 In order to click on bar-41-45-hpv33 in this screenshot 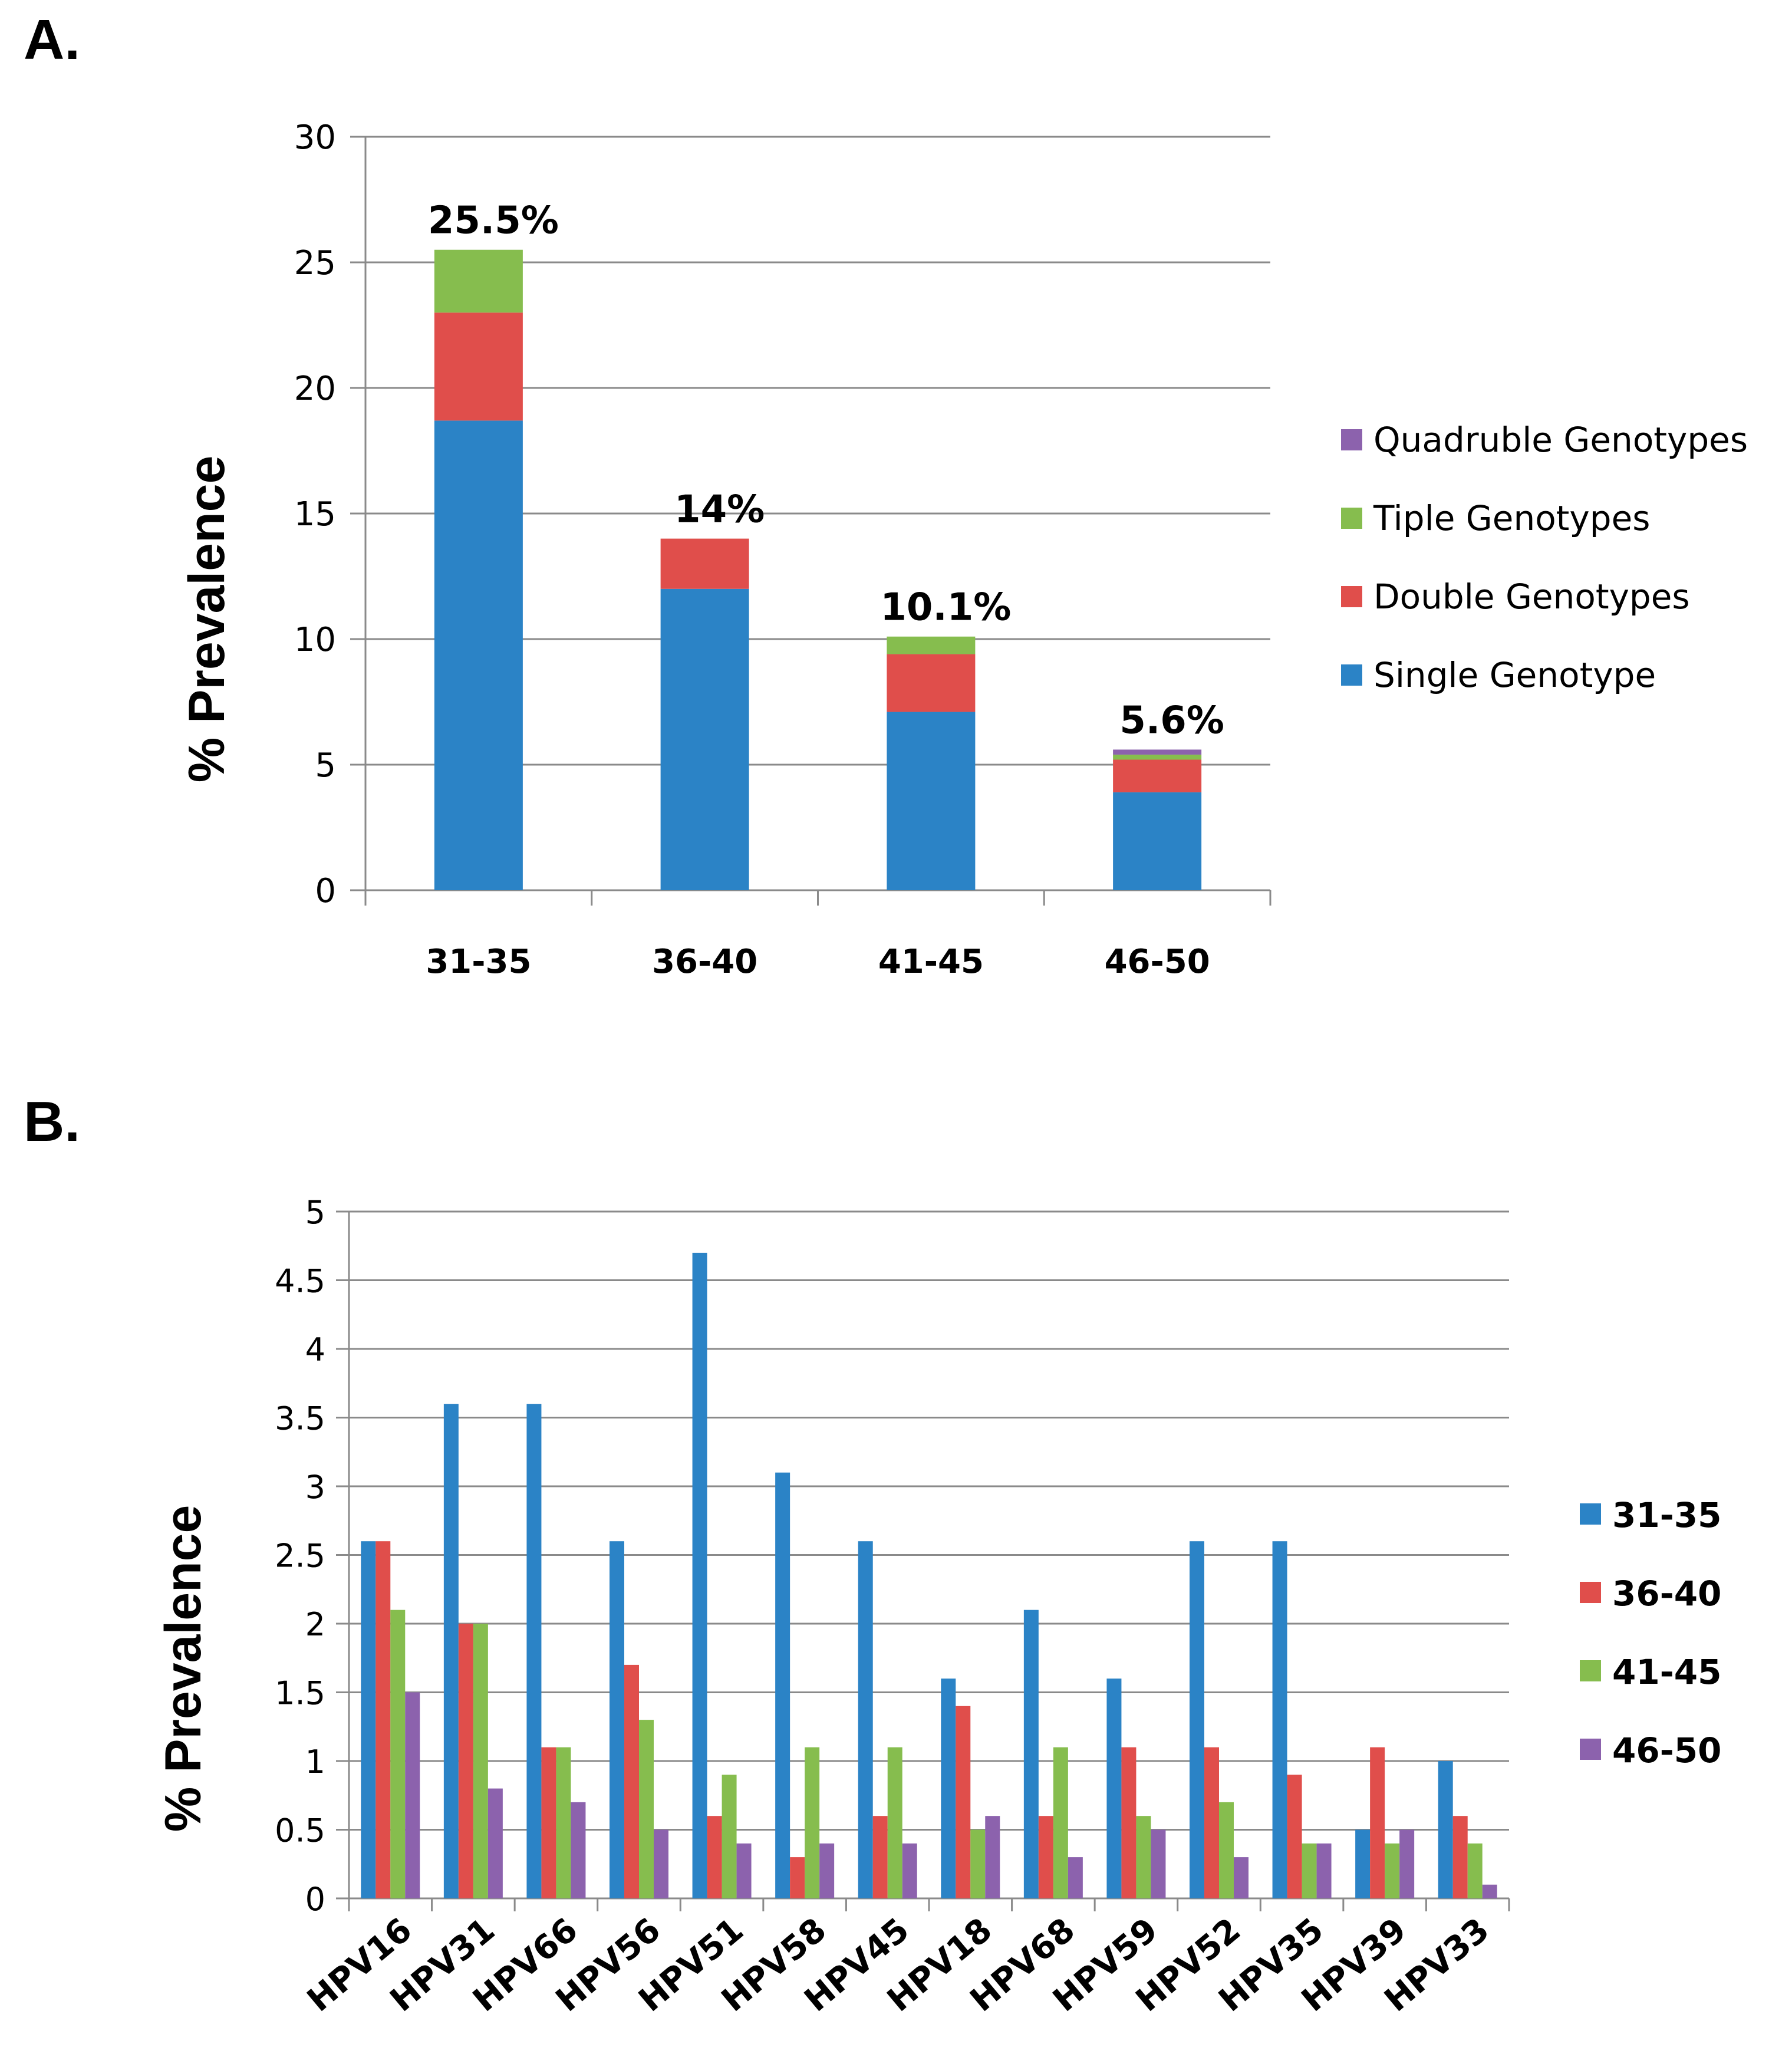, I will do `click(1475, 1870)`.